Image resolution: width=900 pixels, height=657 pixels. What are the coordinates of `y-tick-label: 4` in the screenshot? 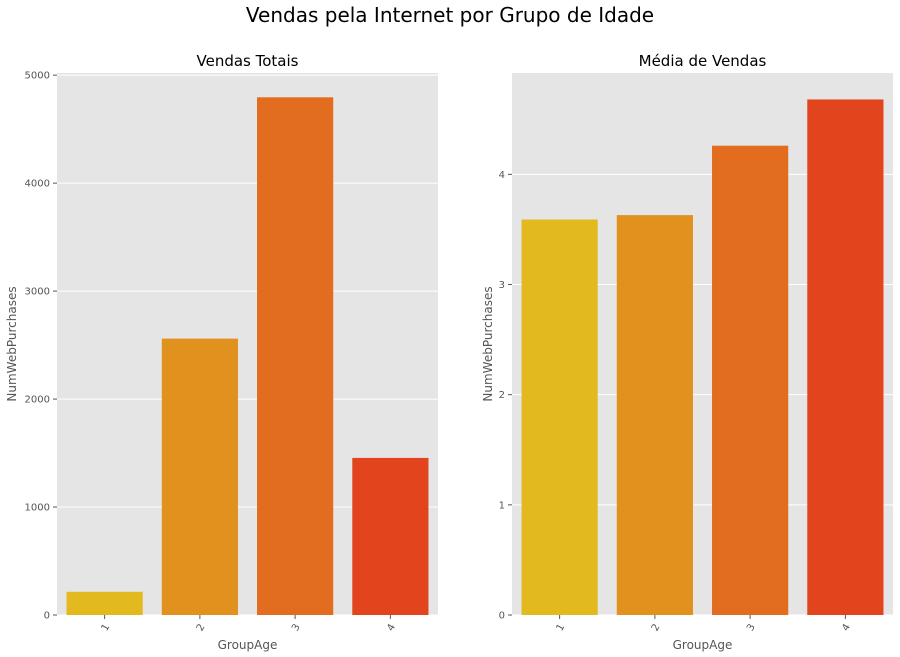 It's located at (502, 175).